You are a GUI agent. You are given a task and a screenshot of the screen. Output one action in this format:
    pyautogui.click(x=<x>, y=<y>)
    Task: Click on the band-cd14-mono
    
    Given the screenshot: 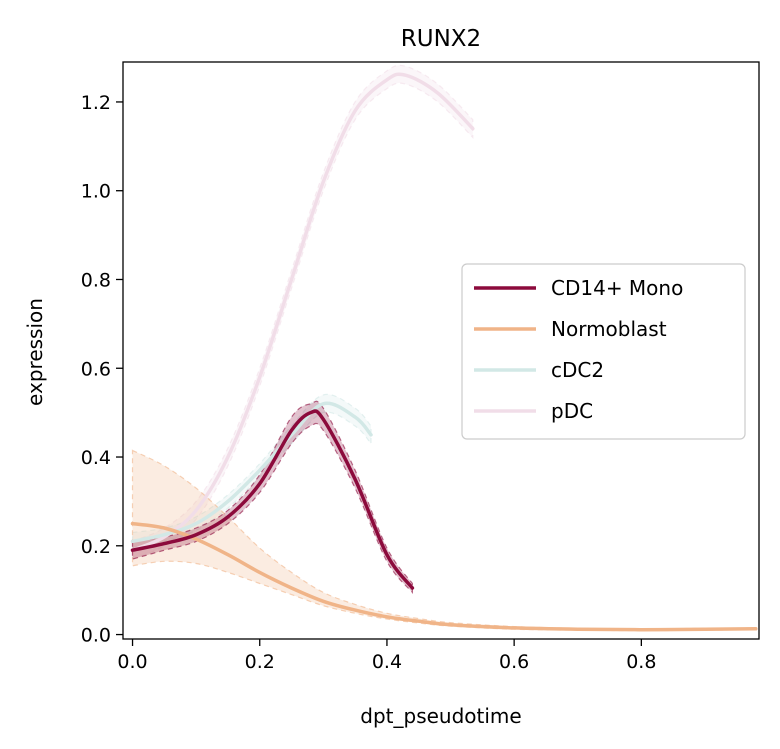 What is the action you would take?
    pyautogui.click(x=272, y=497)
    